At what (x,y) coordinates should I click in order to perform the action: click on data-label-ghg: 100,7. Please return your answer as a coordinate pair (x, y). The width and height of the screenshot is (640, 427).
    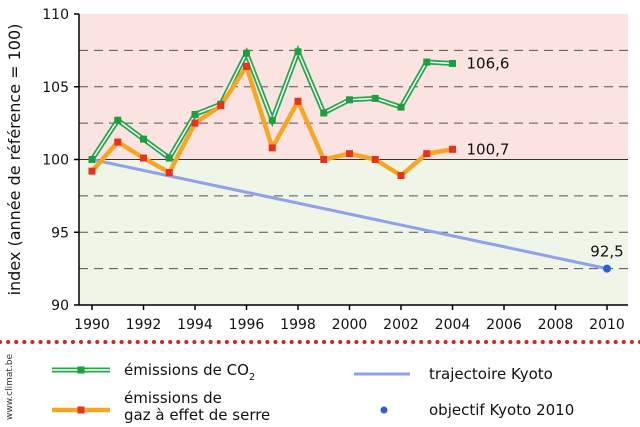
    Looking at the image, I should click on (488, 149).